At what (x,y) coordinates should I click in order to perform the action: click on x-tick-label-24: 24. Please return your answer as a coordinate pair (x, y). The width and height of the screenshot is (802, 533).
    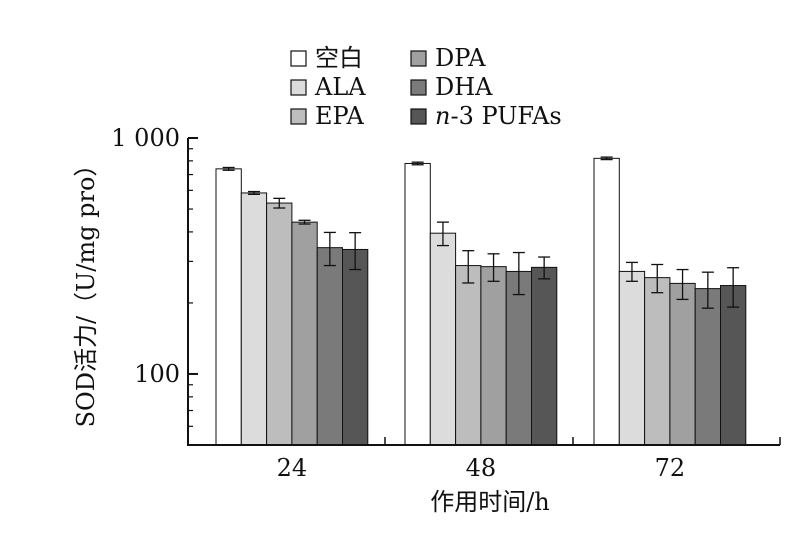
    Looking at the image, I should click on (292, 468).